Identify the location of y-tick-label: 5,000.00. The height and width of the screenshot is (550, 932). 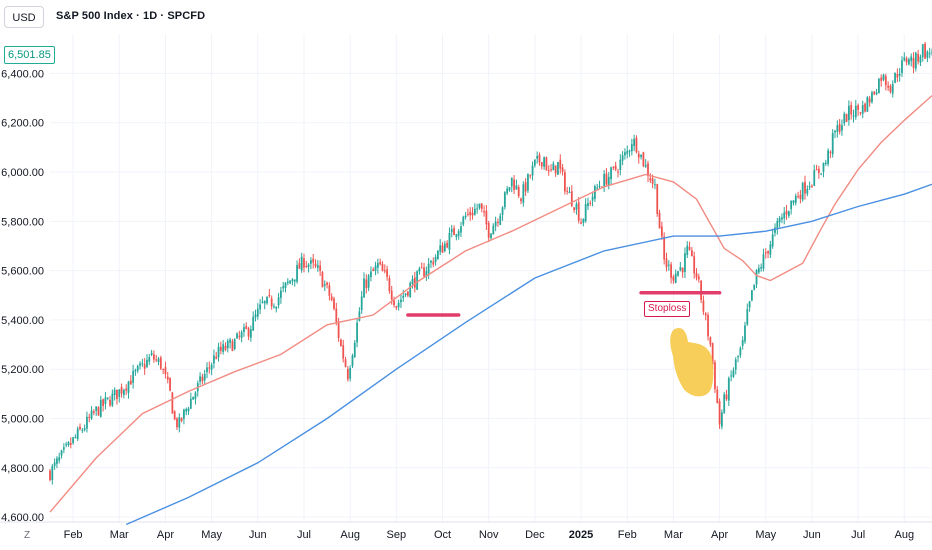
(22, 419).